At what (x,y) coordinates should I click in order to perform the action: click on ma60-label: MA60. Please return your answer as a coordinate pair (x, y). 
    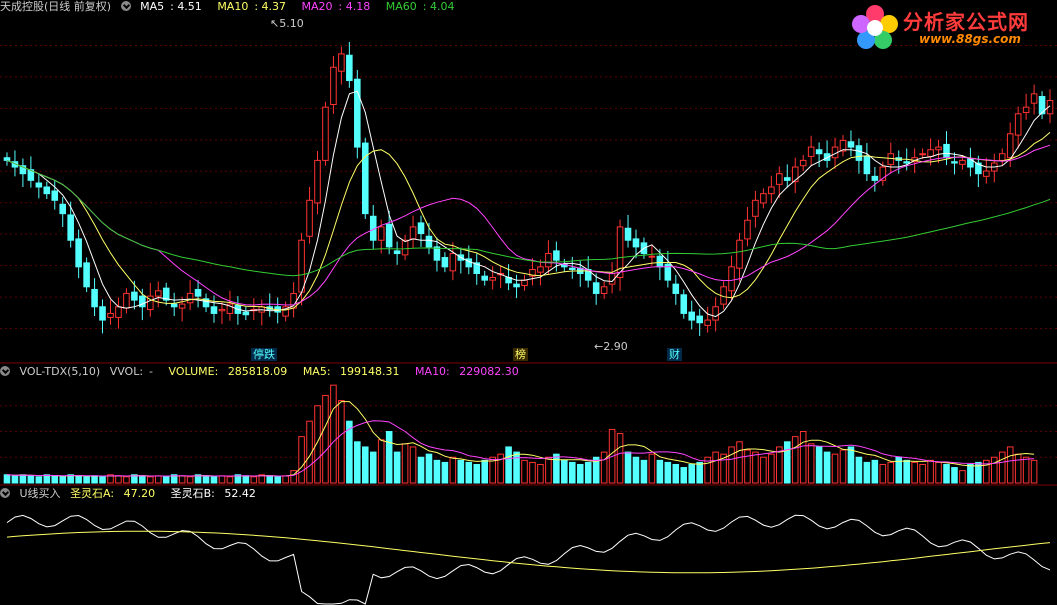
    Looking at the image, I should click on (401, 6).